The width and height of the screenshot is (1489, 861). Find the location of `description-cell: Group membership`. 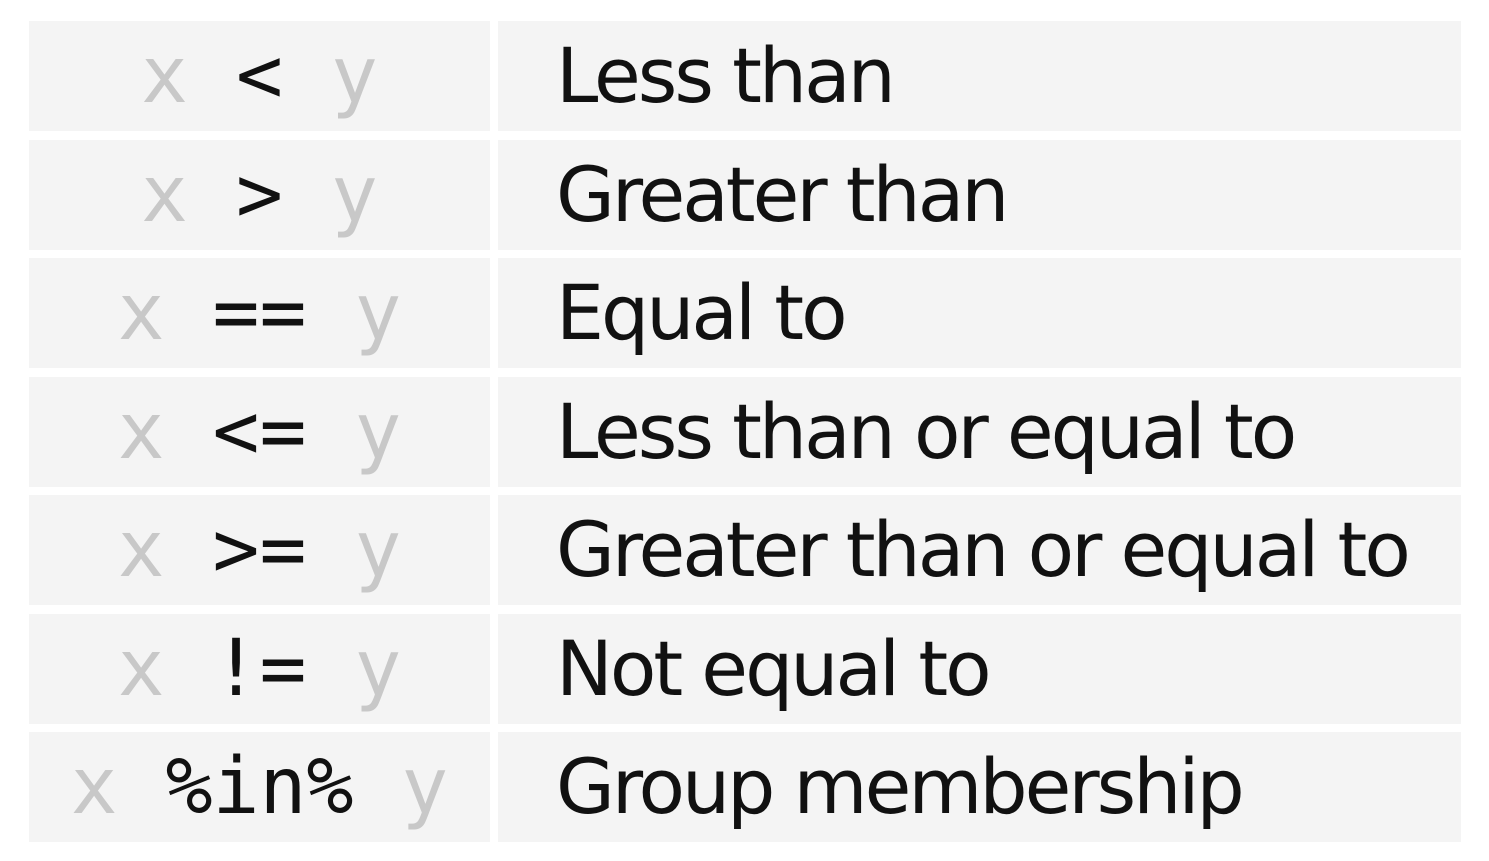

description-cell: Group membership is located at coordinates (979, 787).